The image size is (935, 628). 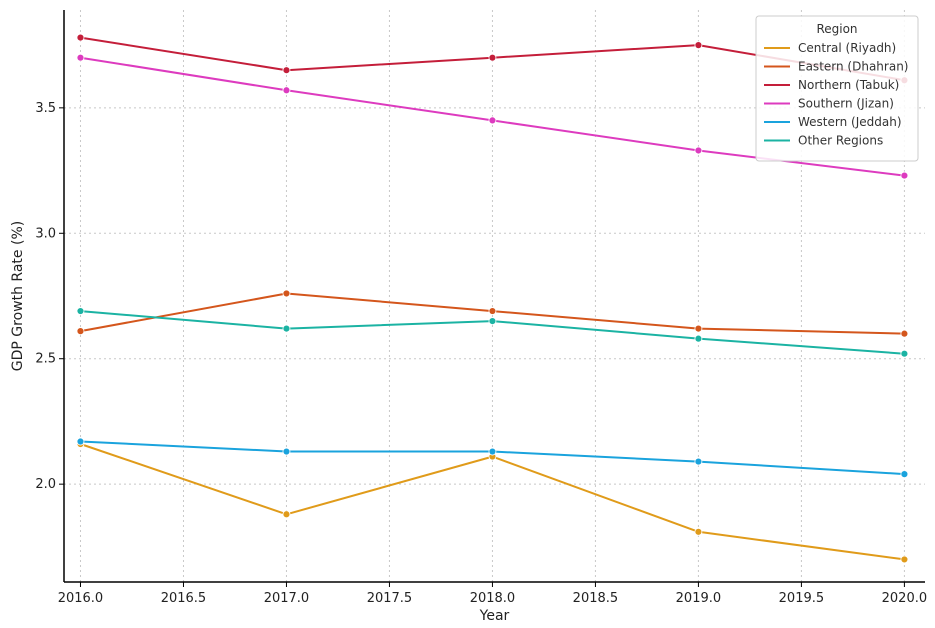 I want to click on legend-label: Southern (Jizan), so click(x=846, y=104).